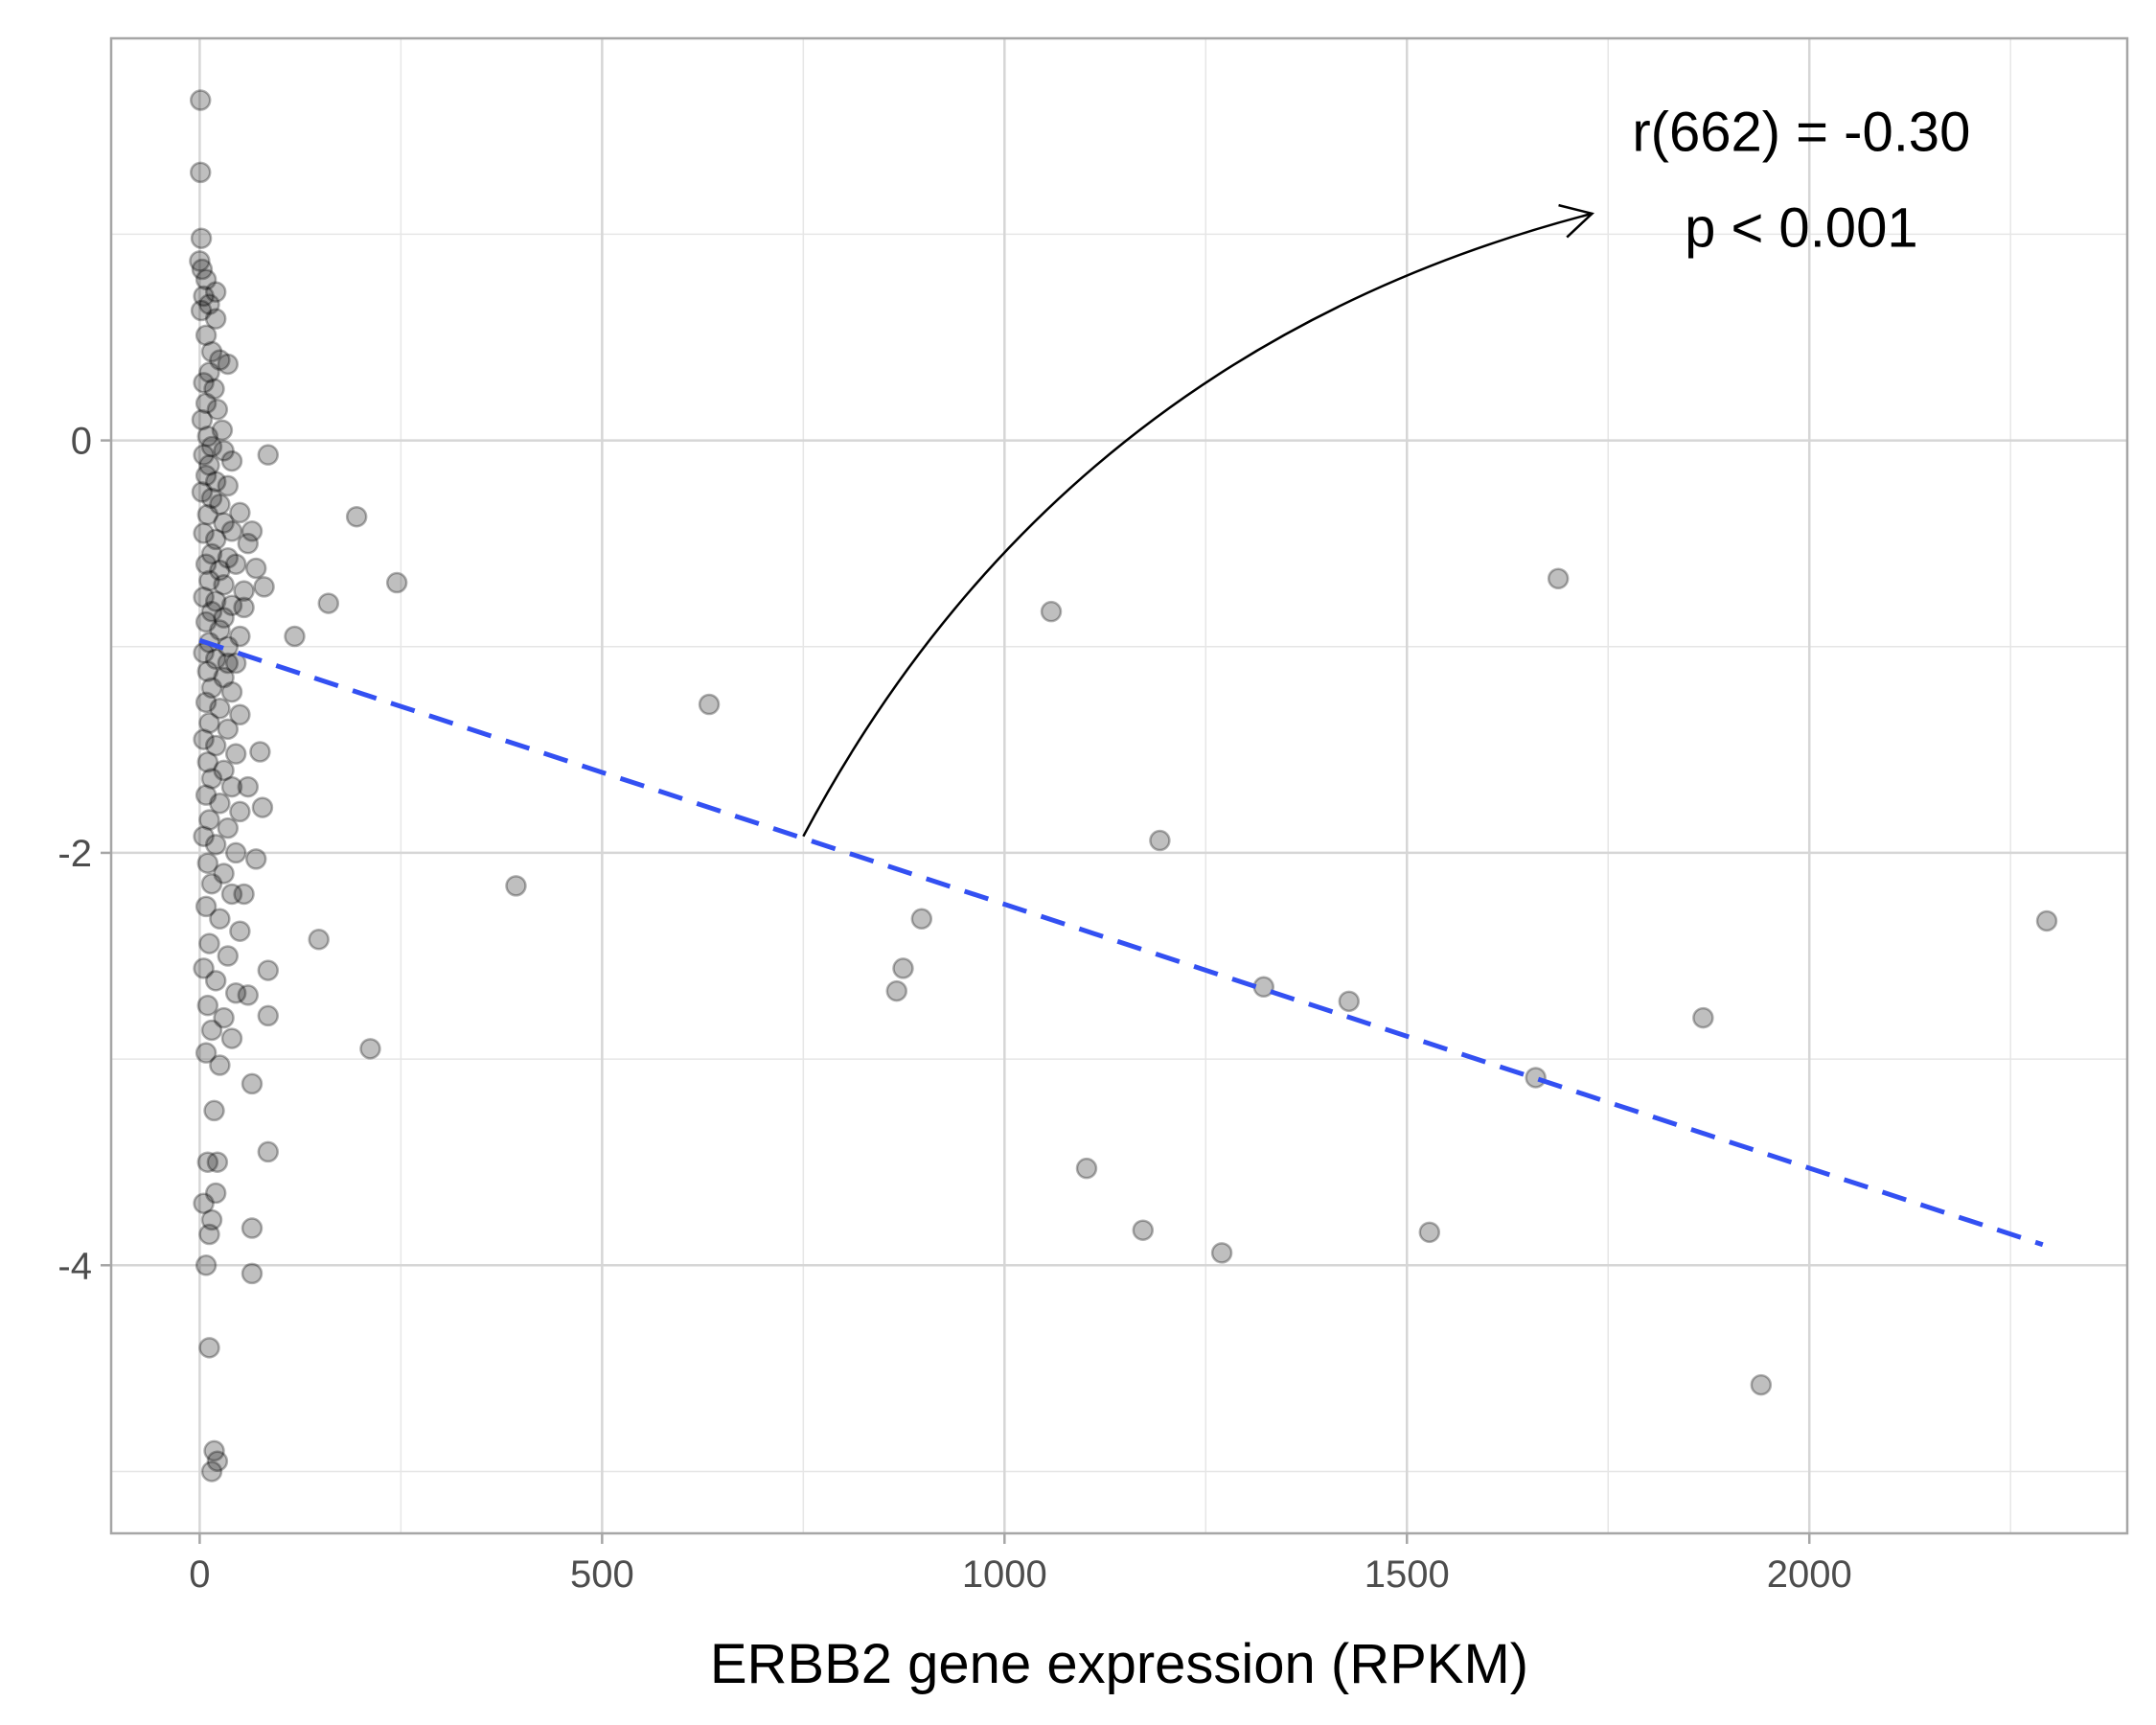  I want to click on x-tick-label: 0, so click(199, 1575).